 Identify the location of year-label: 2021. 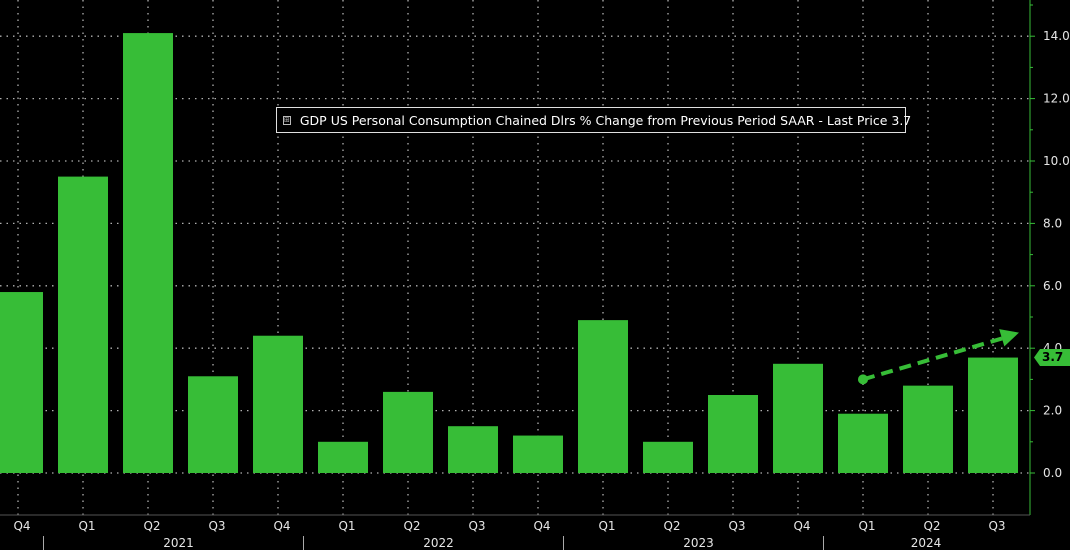
(178, 543).